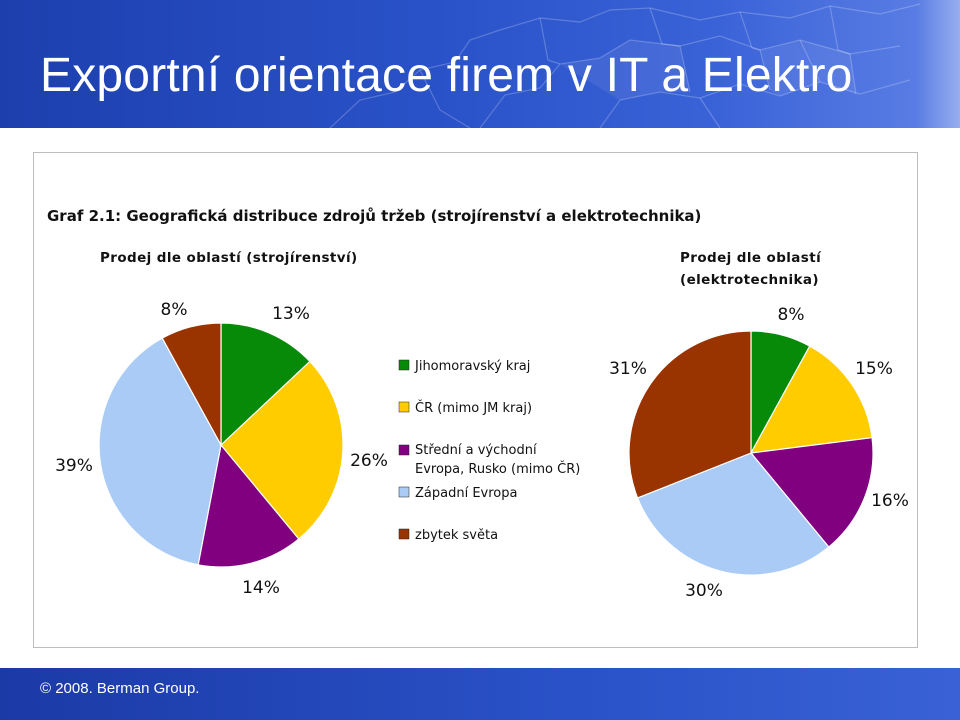 This screenshot has height=720, width=960. I want to click on pie2-label-stredni-vychodni: 16%, so click(890, 501).